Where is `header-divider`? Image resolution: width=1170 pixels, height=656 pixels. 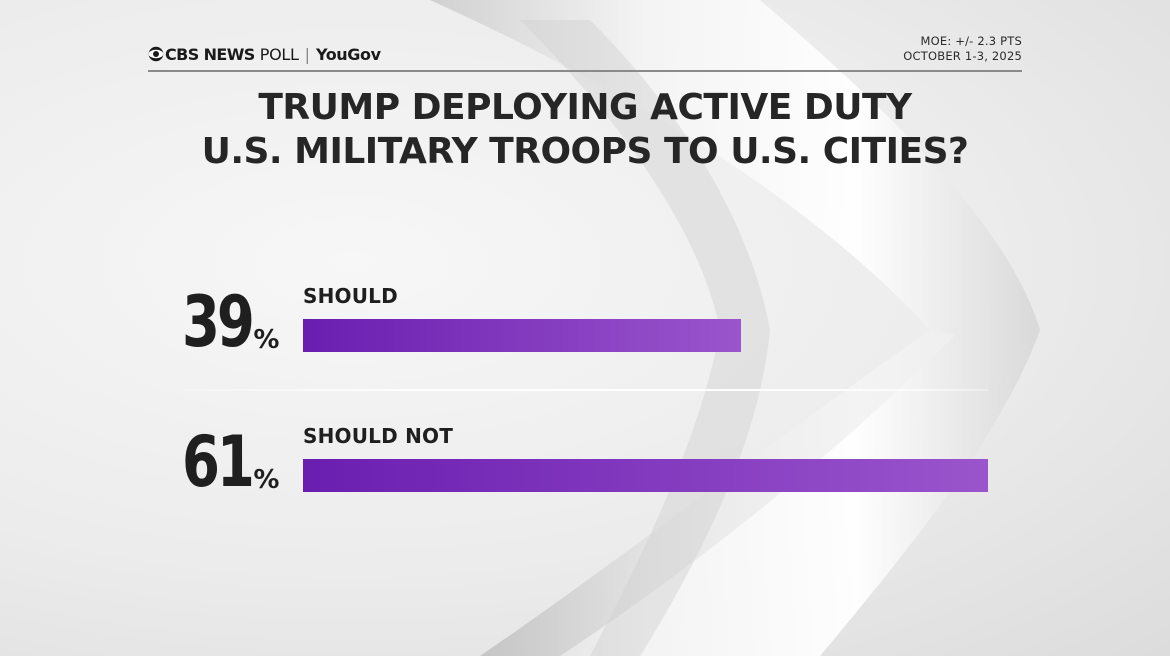 header-divider is located at coordinates (585, 71).